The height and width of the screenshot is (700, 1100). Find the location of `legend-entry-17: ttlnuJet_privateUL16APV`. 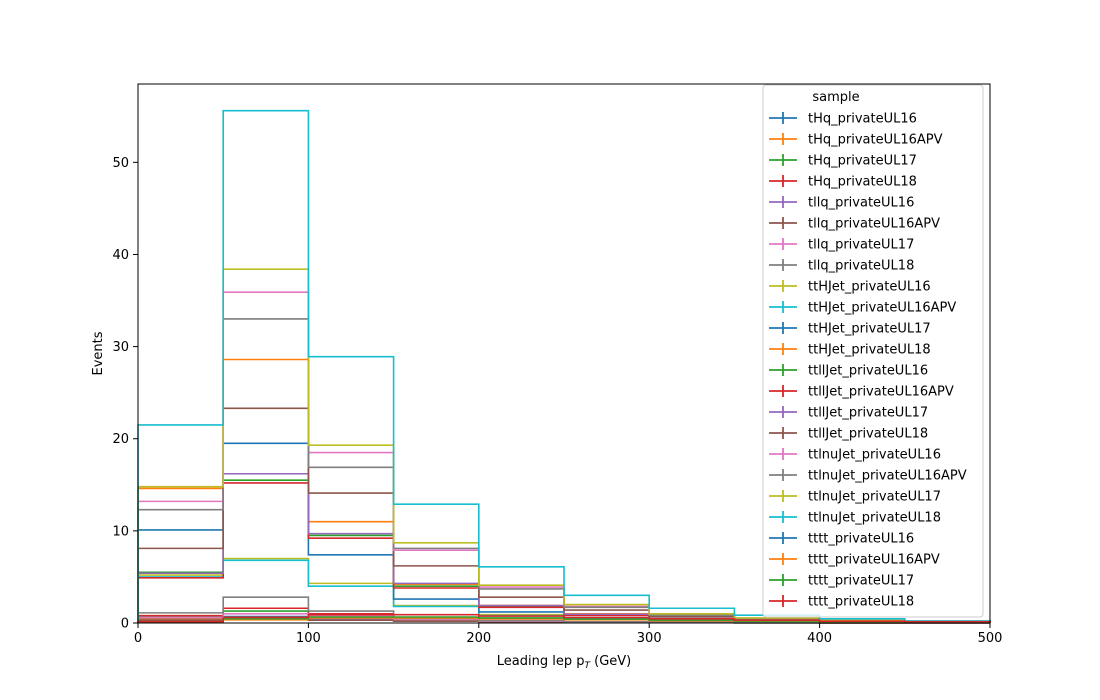

legend-entry-17: ttlnuJet_privateUL16APV is located at coordinates (868, 476).